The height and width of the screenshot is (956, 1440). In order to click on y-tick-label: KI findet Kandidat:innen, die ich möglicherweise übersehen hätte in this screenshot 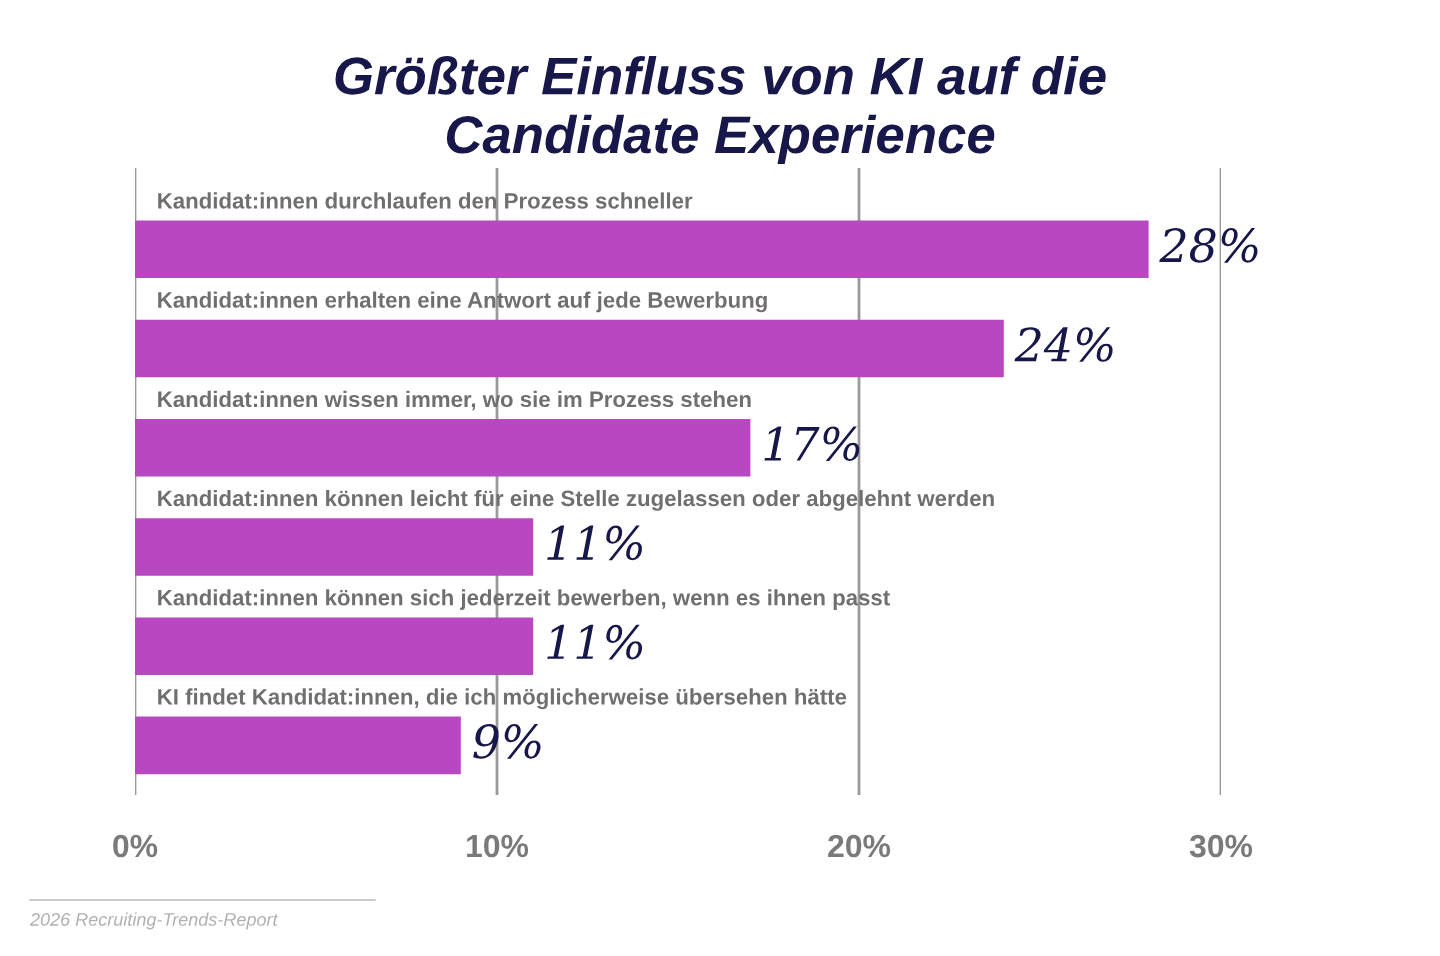, I will do `click(502, 699)`.